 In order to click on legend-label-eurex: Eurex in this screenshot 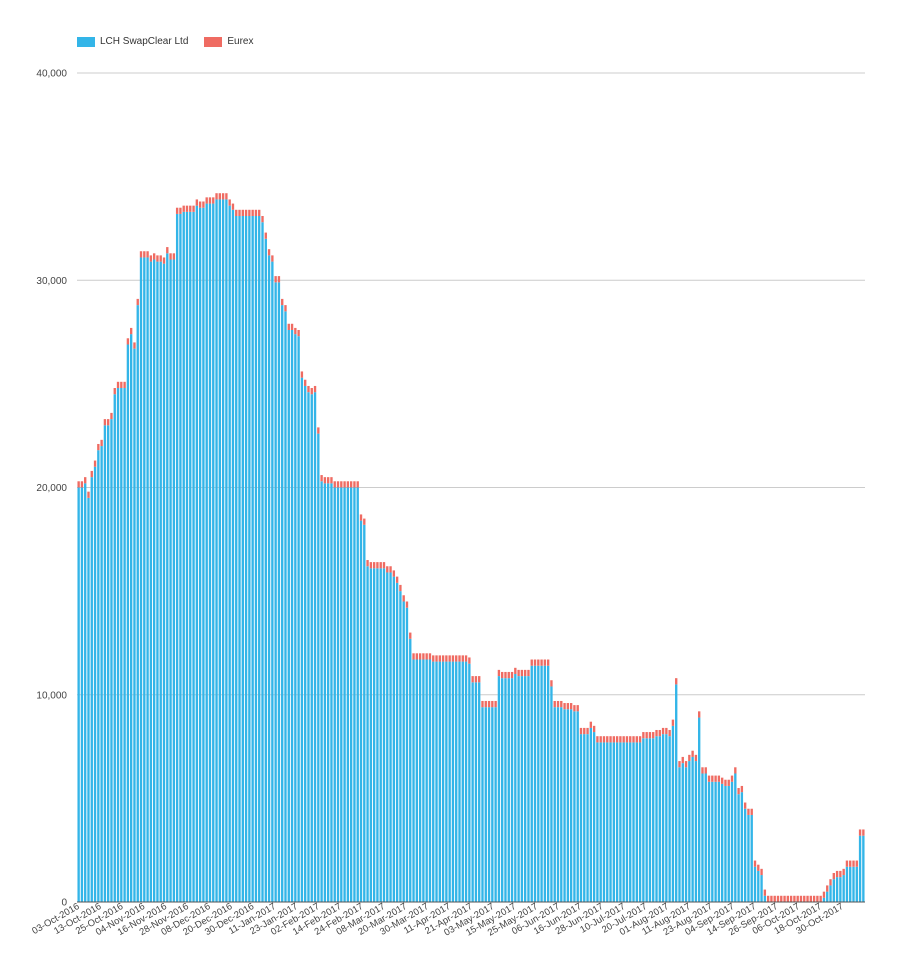, I will do `click(240, 41)`.